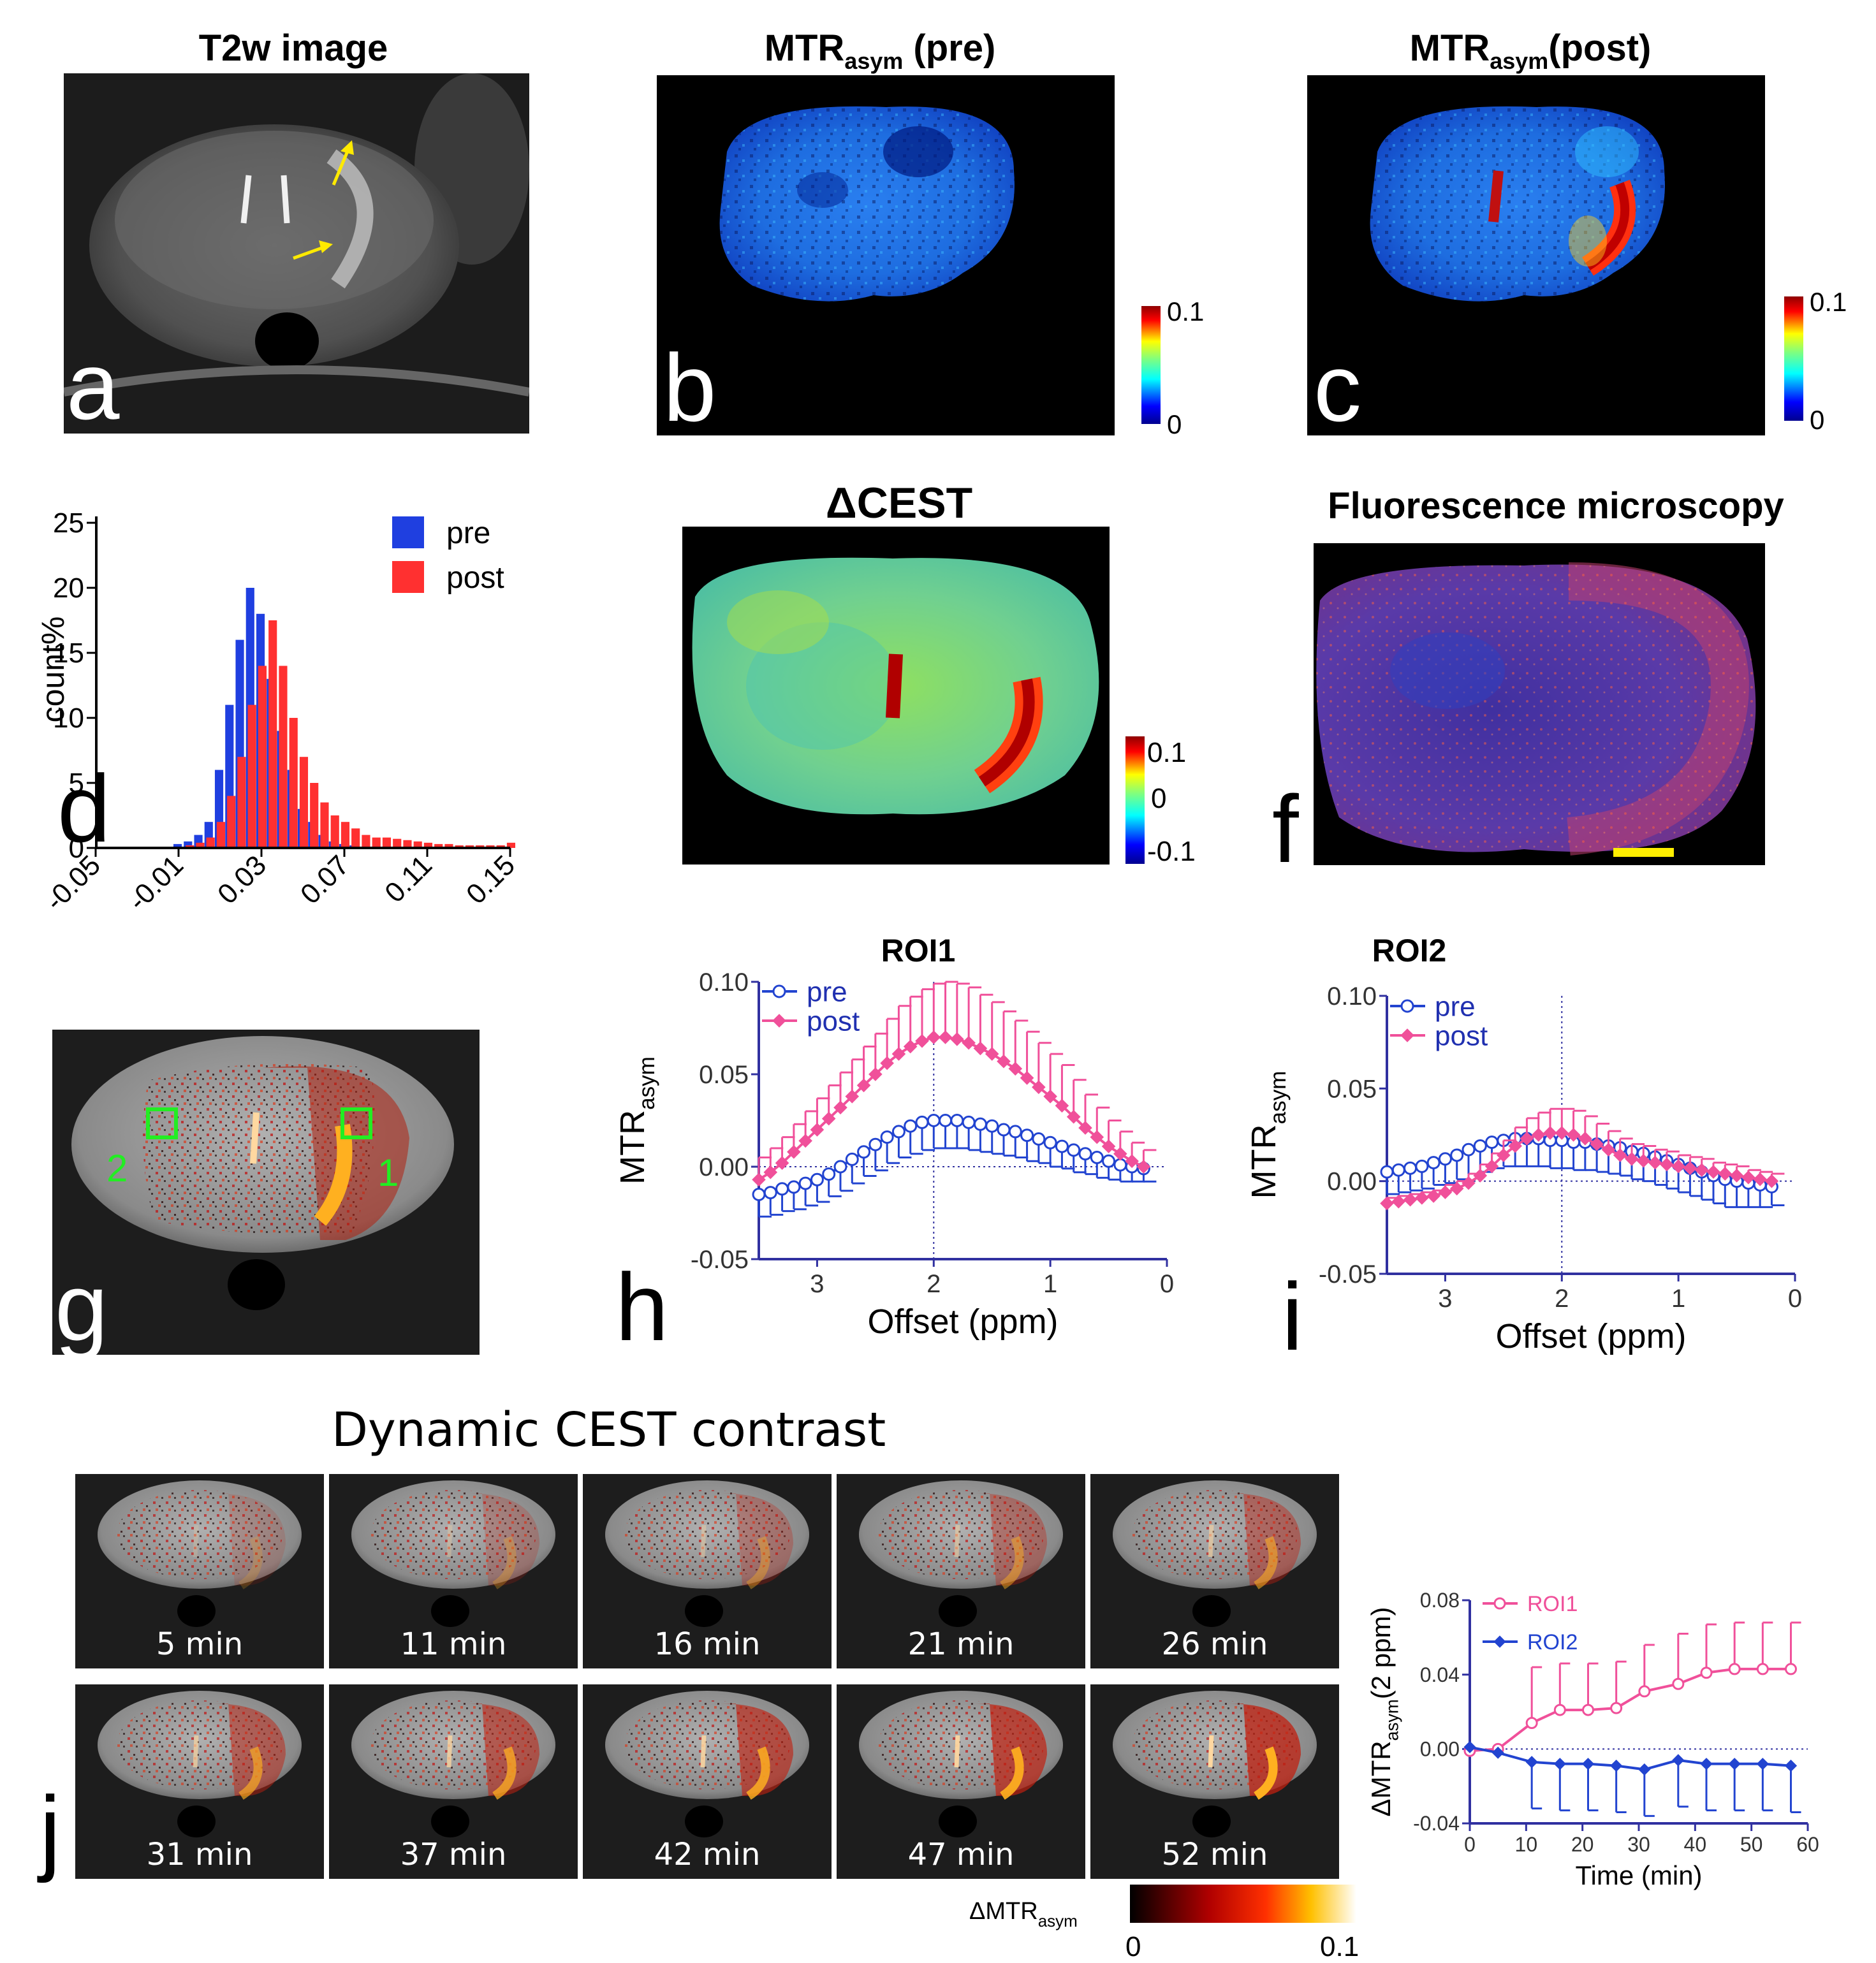 Image resolution: width=1876 pixels, height=1963 pixels. What do you see at coordinates (50, 1829) in the screenshot?
I see `panel-j-label: j` at bounding box center [50, 1829].